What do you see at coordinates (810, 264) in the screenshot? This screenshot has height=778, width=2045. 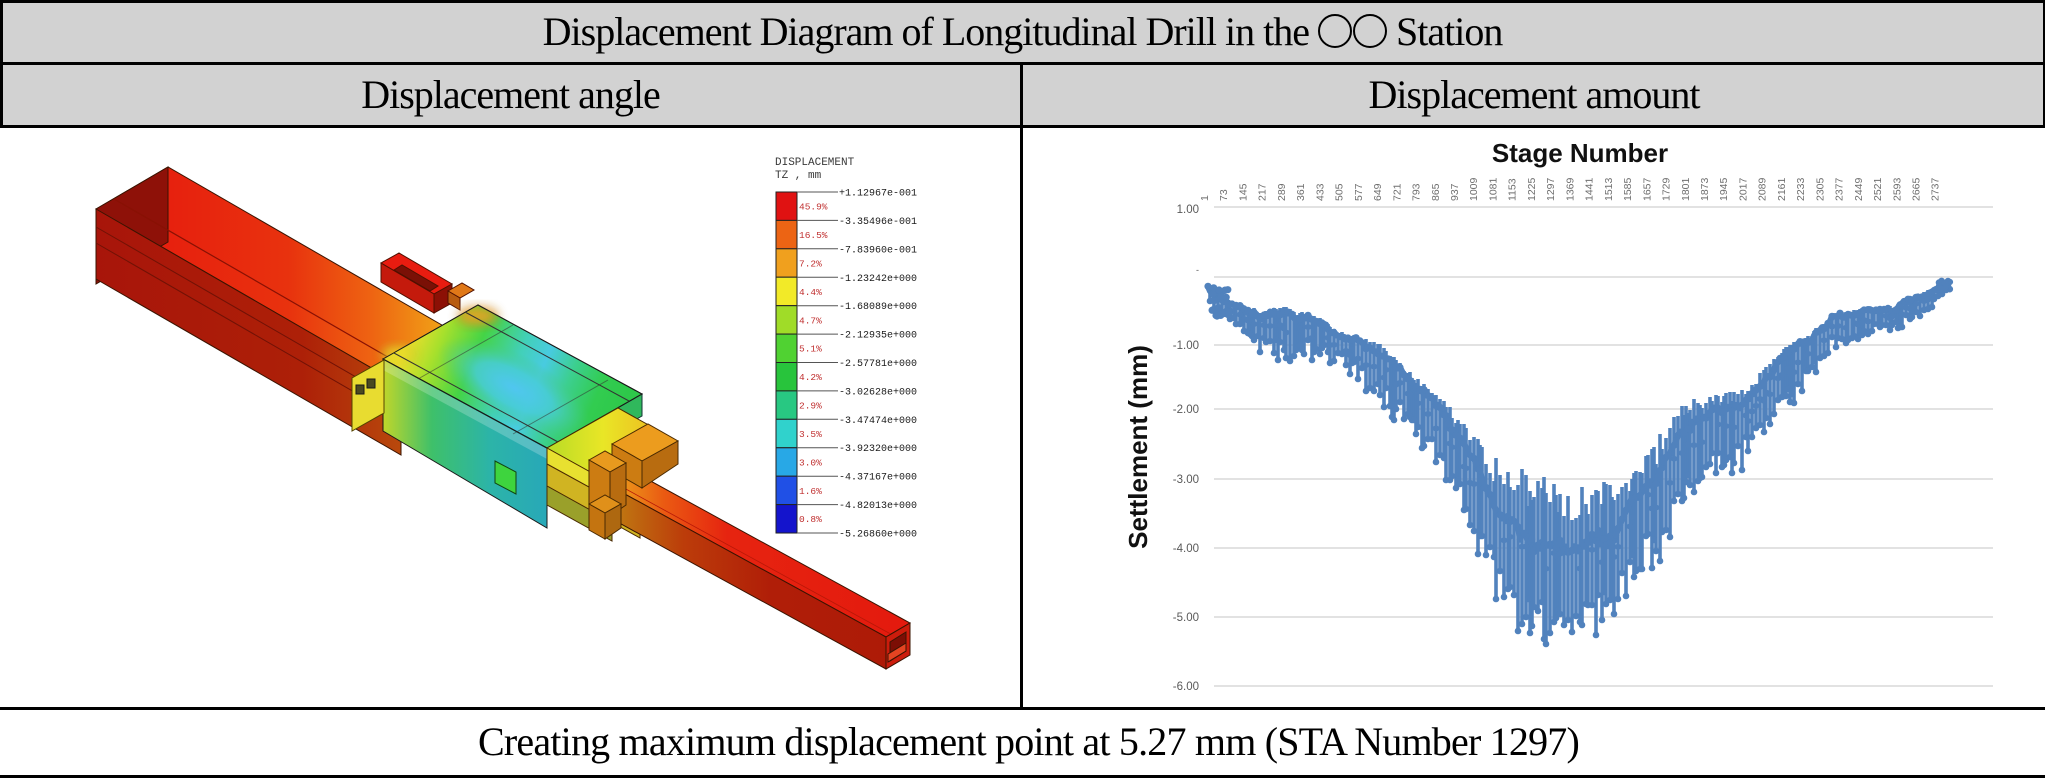 I see `svg-text: 7.2%` at bounding box center [810, 264].